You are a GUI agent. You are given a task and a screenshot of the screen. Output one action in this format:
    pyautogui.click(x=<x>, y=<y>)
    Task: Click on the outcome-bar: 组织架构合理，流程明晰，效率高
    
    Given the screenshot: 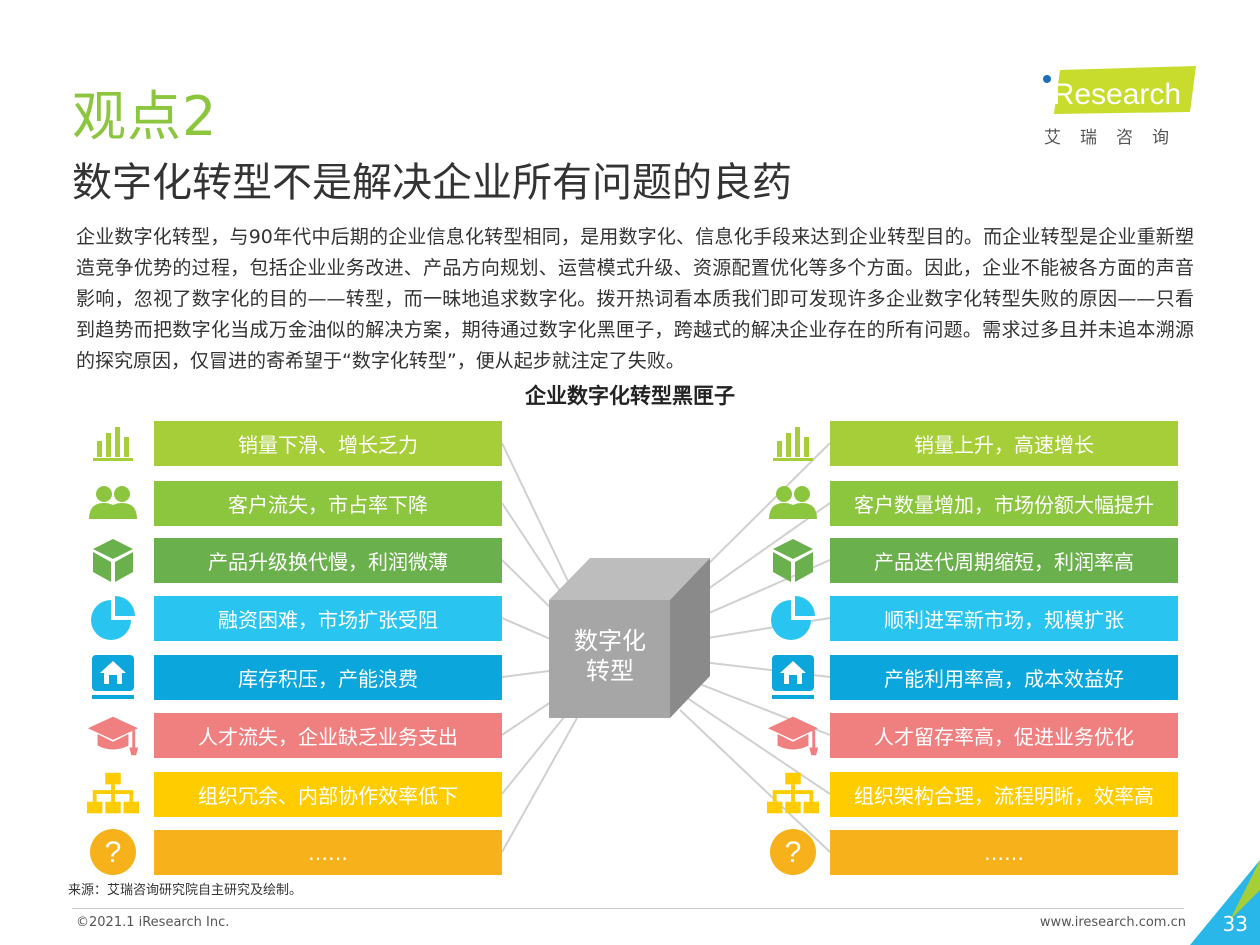 What is the action you would take?
    pyautogui.click(x=1004, y=794)
    